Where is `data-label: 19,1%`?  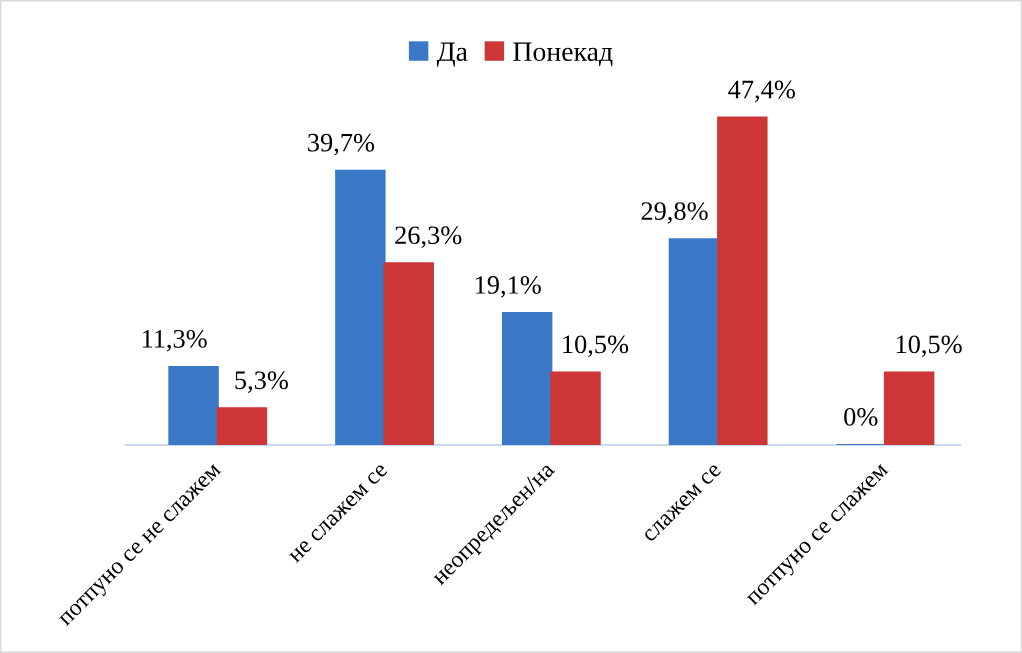 data-label: 19,1% is located at coordinates (508, 287).